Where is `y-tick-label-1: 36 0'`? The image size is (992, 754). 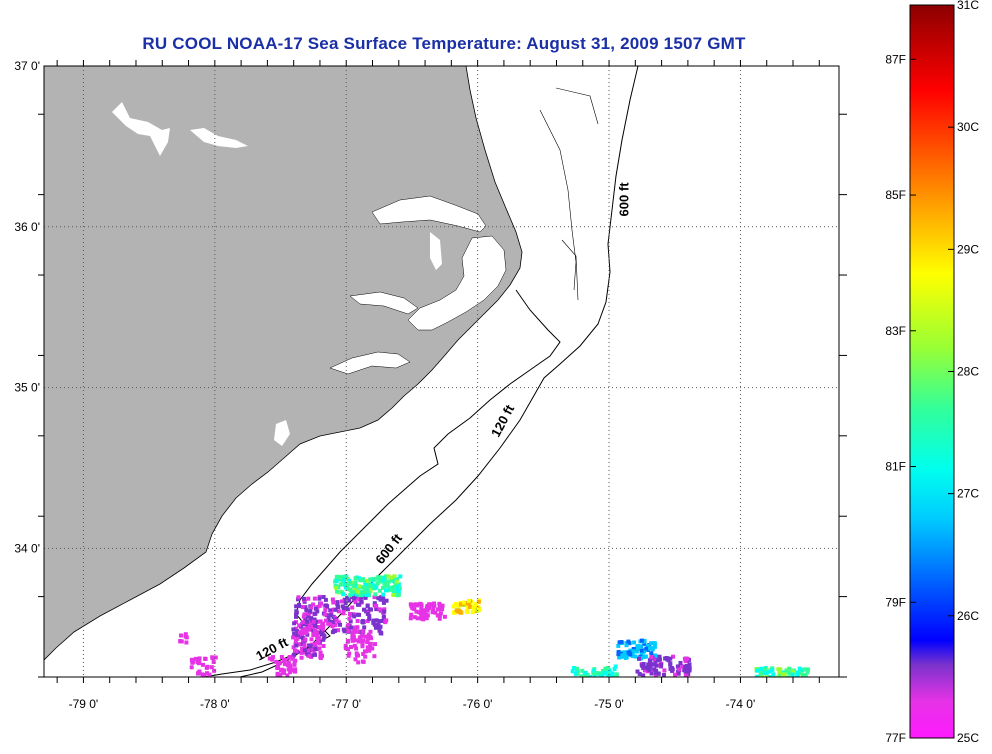 y-tick-label-1: 36 0' is located at coordinates (27, 227).